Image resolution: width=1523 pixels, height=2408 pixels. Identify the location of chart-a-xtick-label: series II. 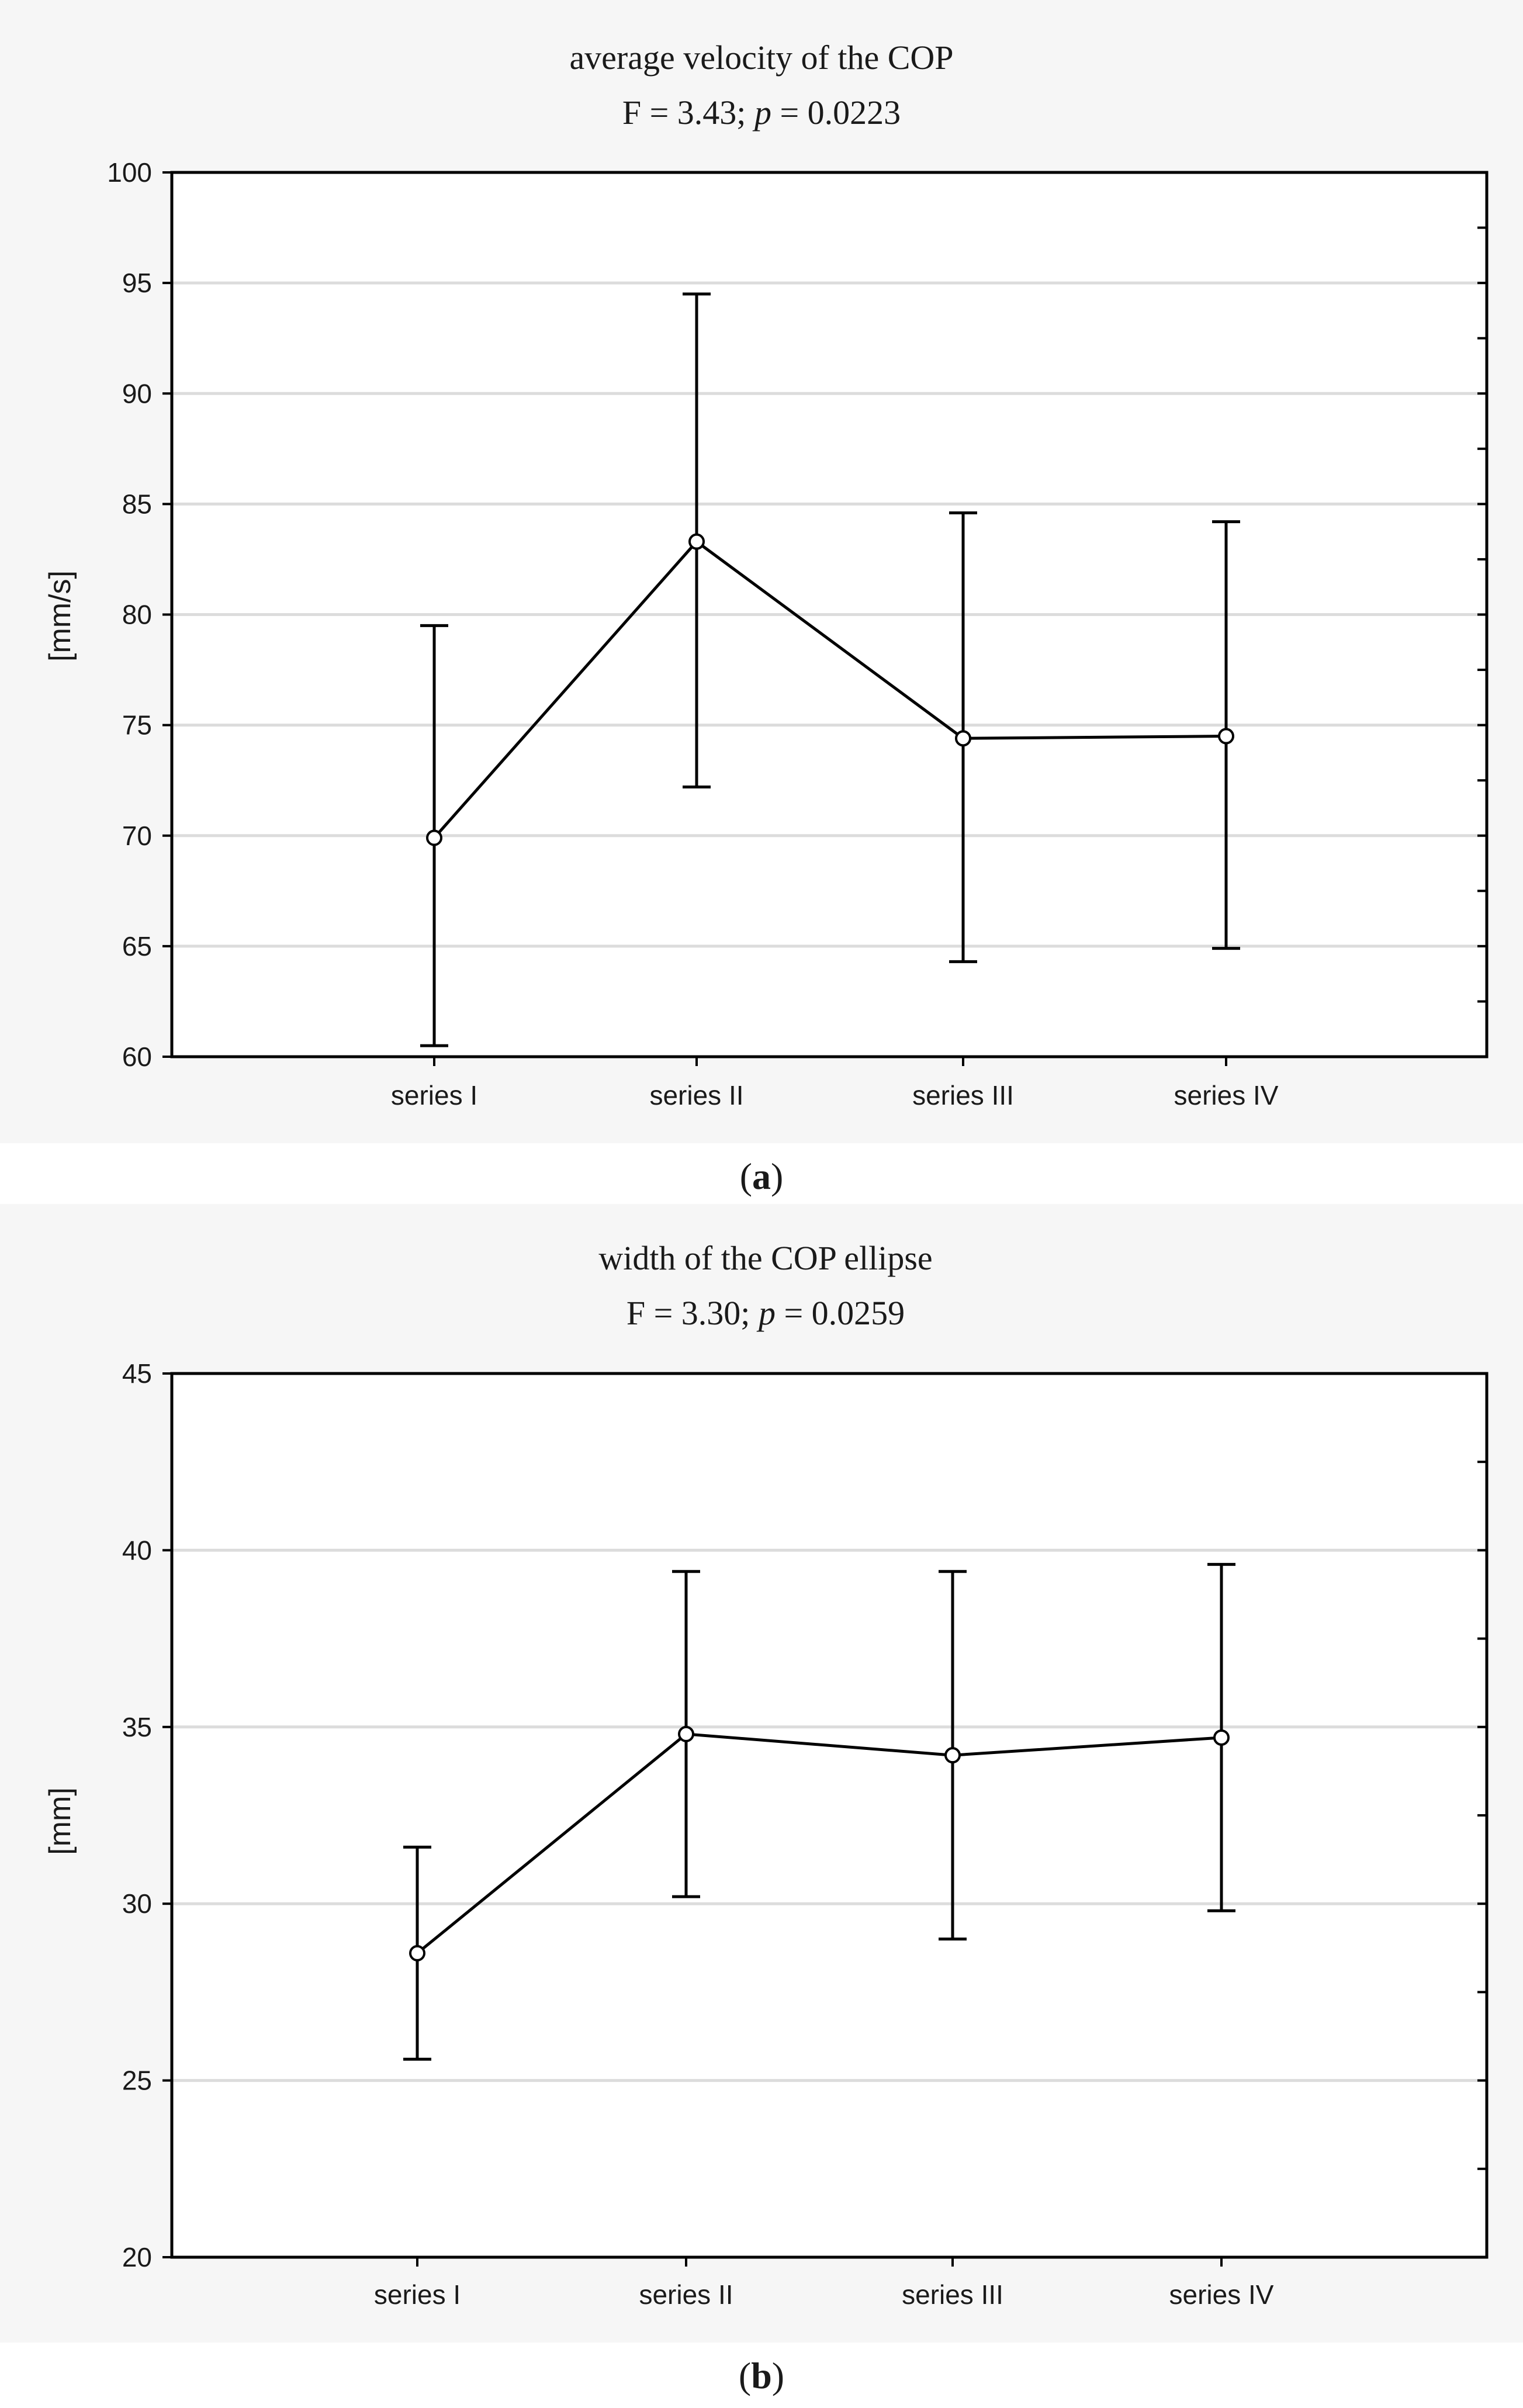
(696, 1095).